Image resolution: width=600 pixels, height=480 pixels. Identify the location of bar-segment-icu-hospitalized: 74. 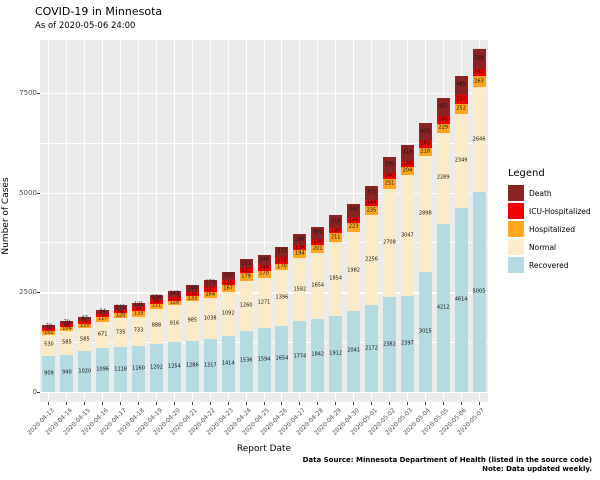
(85, 321).